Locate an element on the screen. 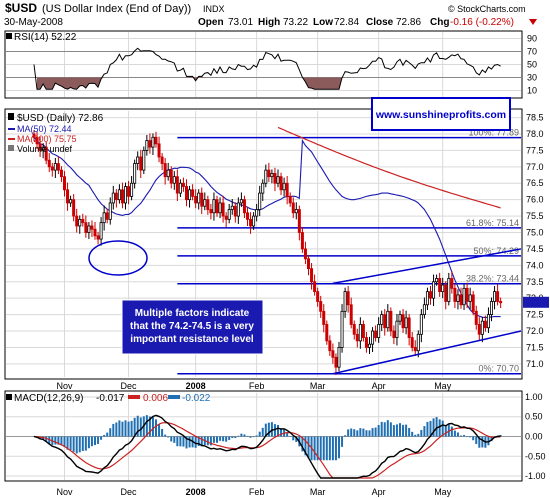 This screenshot has width=550, height=498. rsi-tick-label: 50 is located at coordinates (532, 65).